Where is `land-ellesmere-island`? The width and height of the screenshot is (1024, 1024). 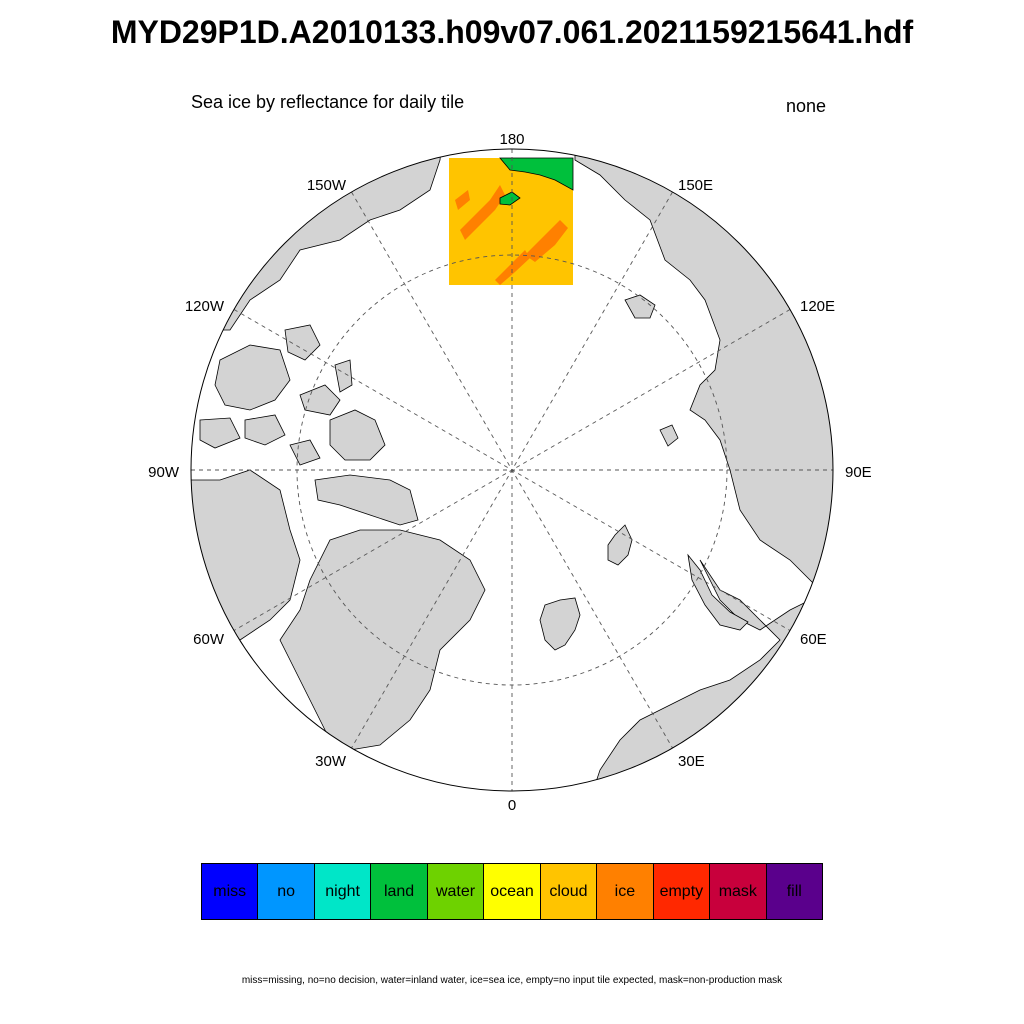
land-ellesmere-island is located at coordinates (357, 435).